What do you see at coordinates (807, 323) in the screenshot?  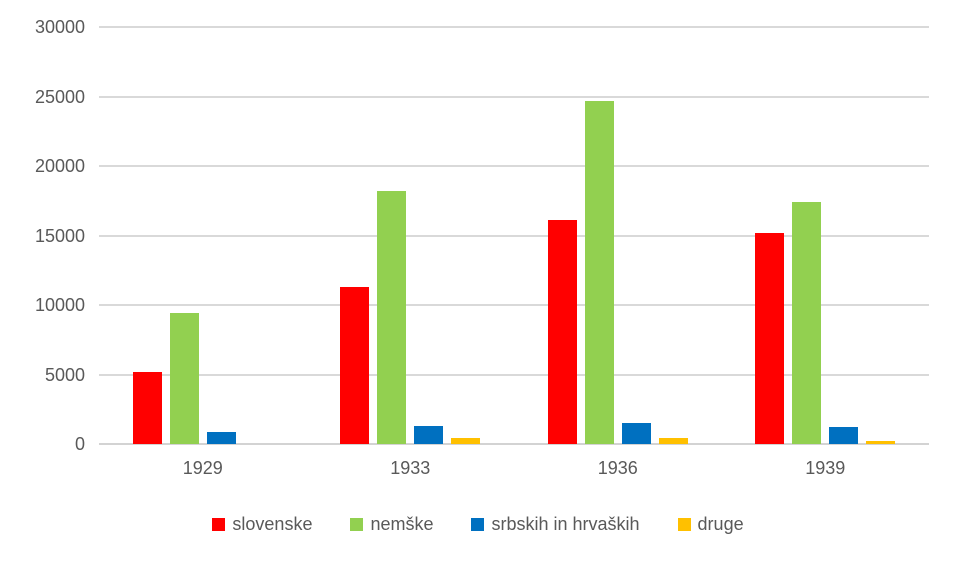 I see `bar-nemške-1939` at bounding box center [807, 323].